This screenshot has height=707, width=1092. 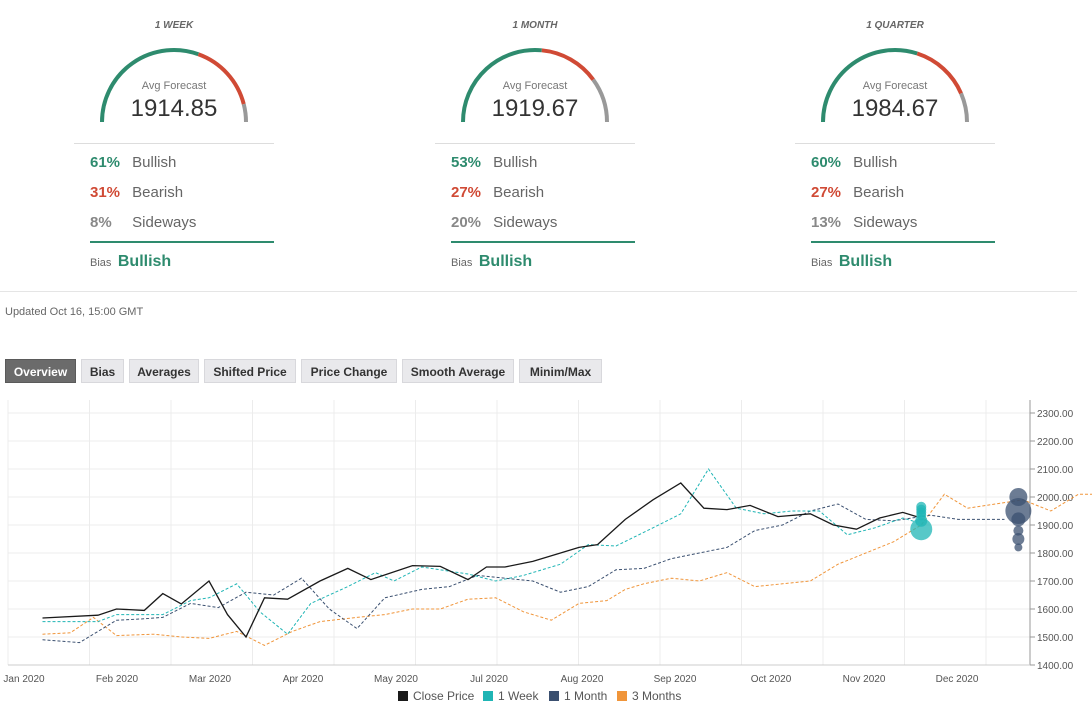 I want to click on bullish-row: 60% Bullish, so click(x=854, y=162).